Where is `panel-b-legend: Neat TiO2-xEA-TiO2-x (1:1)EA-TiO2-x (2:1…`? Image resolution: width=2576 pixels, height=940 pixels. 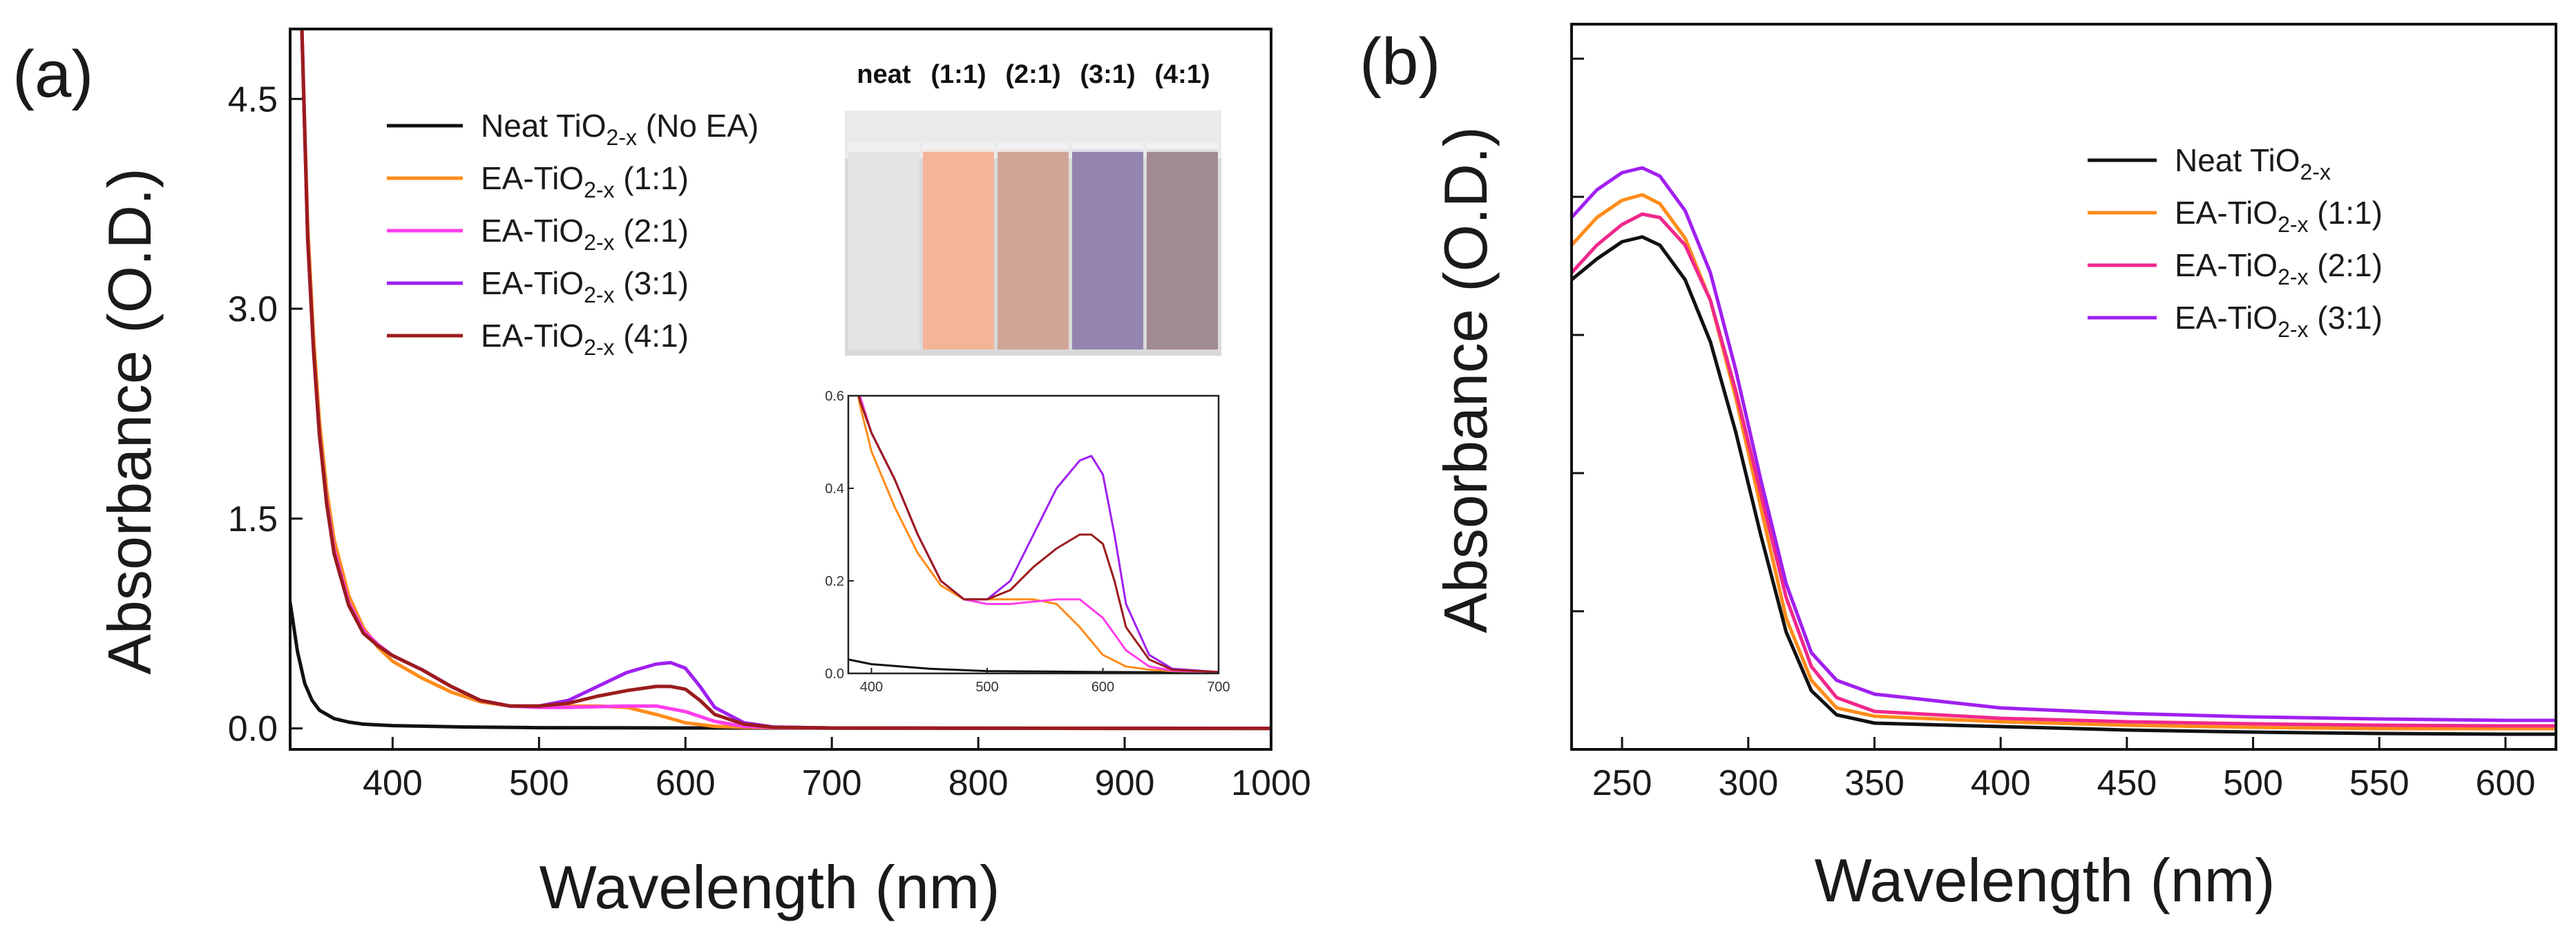
panel-b-legend: Neat TiO2-xEA-TiO2-x (1:1)EA-TiO2-x (2:1… is located at coordinates (2235, 242).